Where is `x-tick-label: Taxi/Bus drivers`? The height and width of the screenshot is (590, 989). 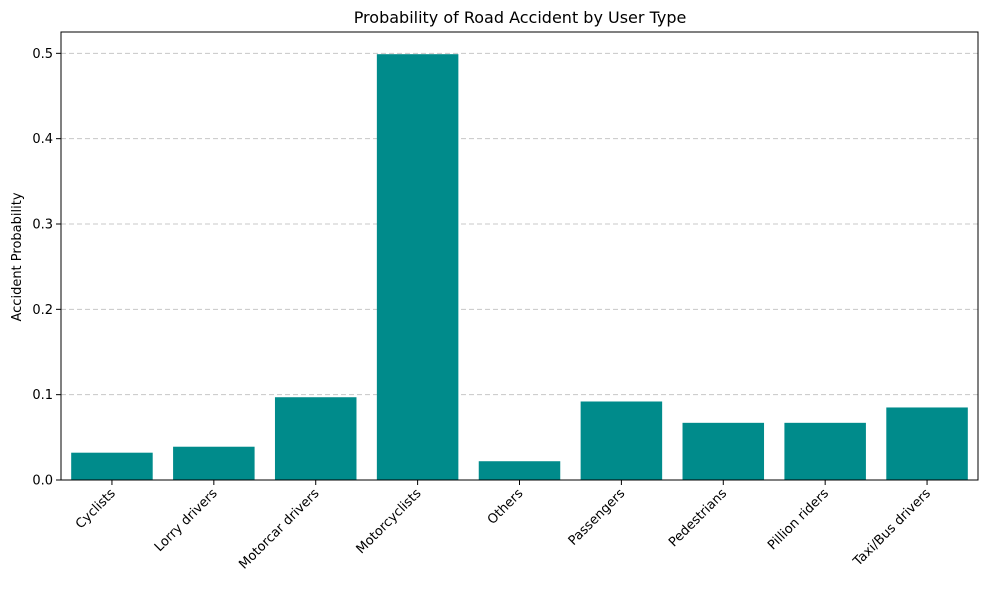
x-tick-label: Taxi/Bus drivers is located at coordinates (892, 528).